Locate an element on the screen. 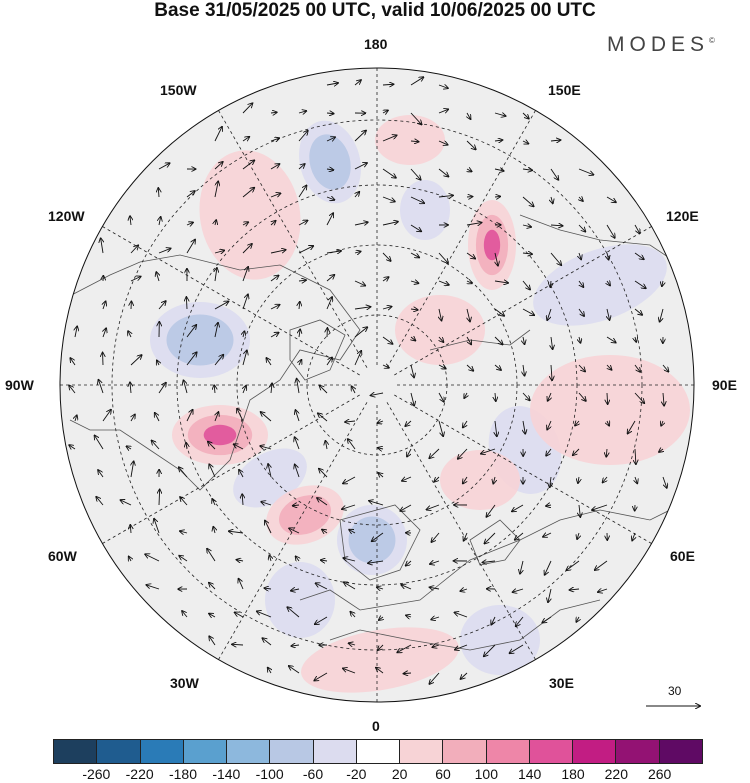 The image size is (750, 783). meridian-line is located at coordinates (523, 469).